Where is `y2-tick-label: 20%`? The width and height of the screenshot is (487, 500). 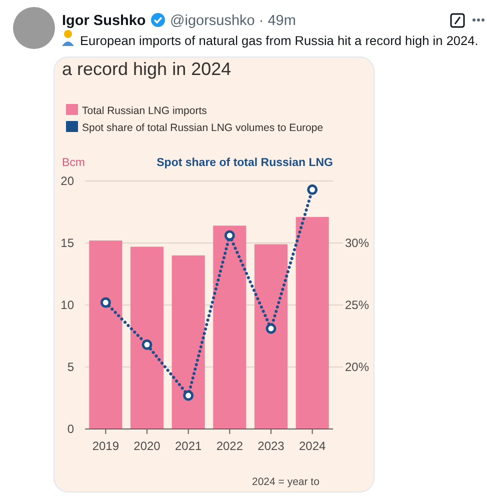
y2-tick-label: 20% is located at coordinates (357, 367).